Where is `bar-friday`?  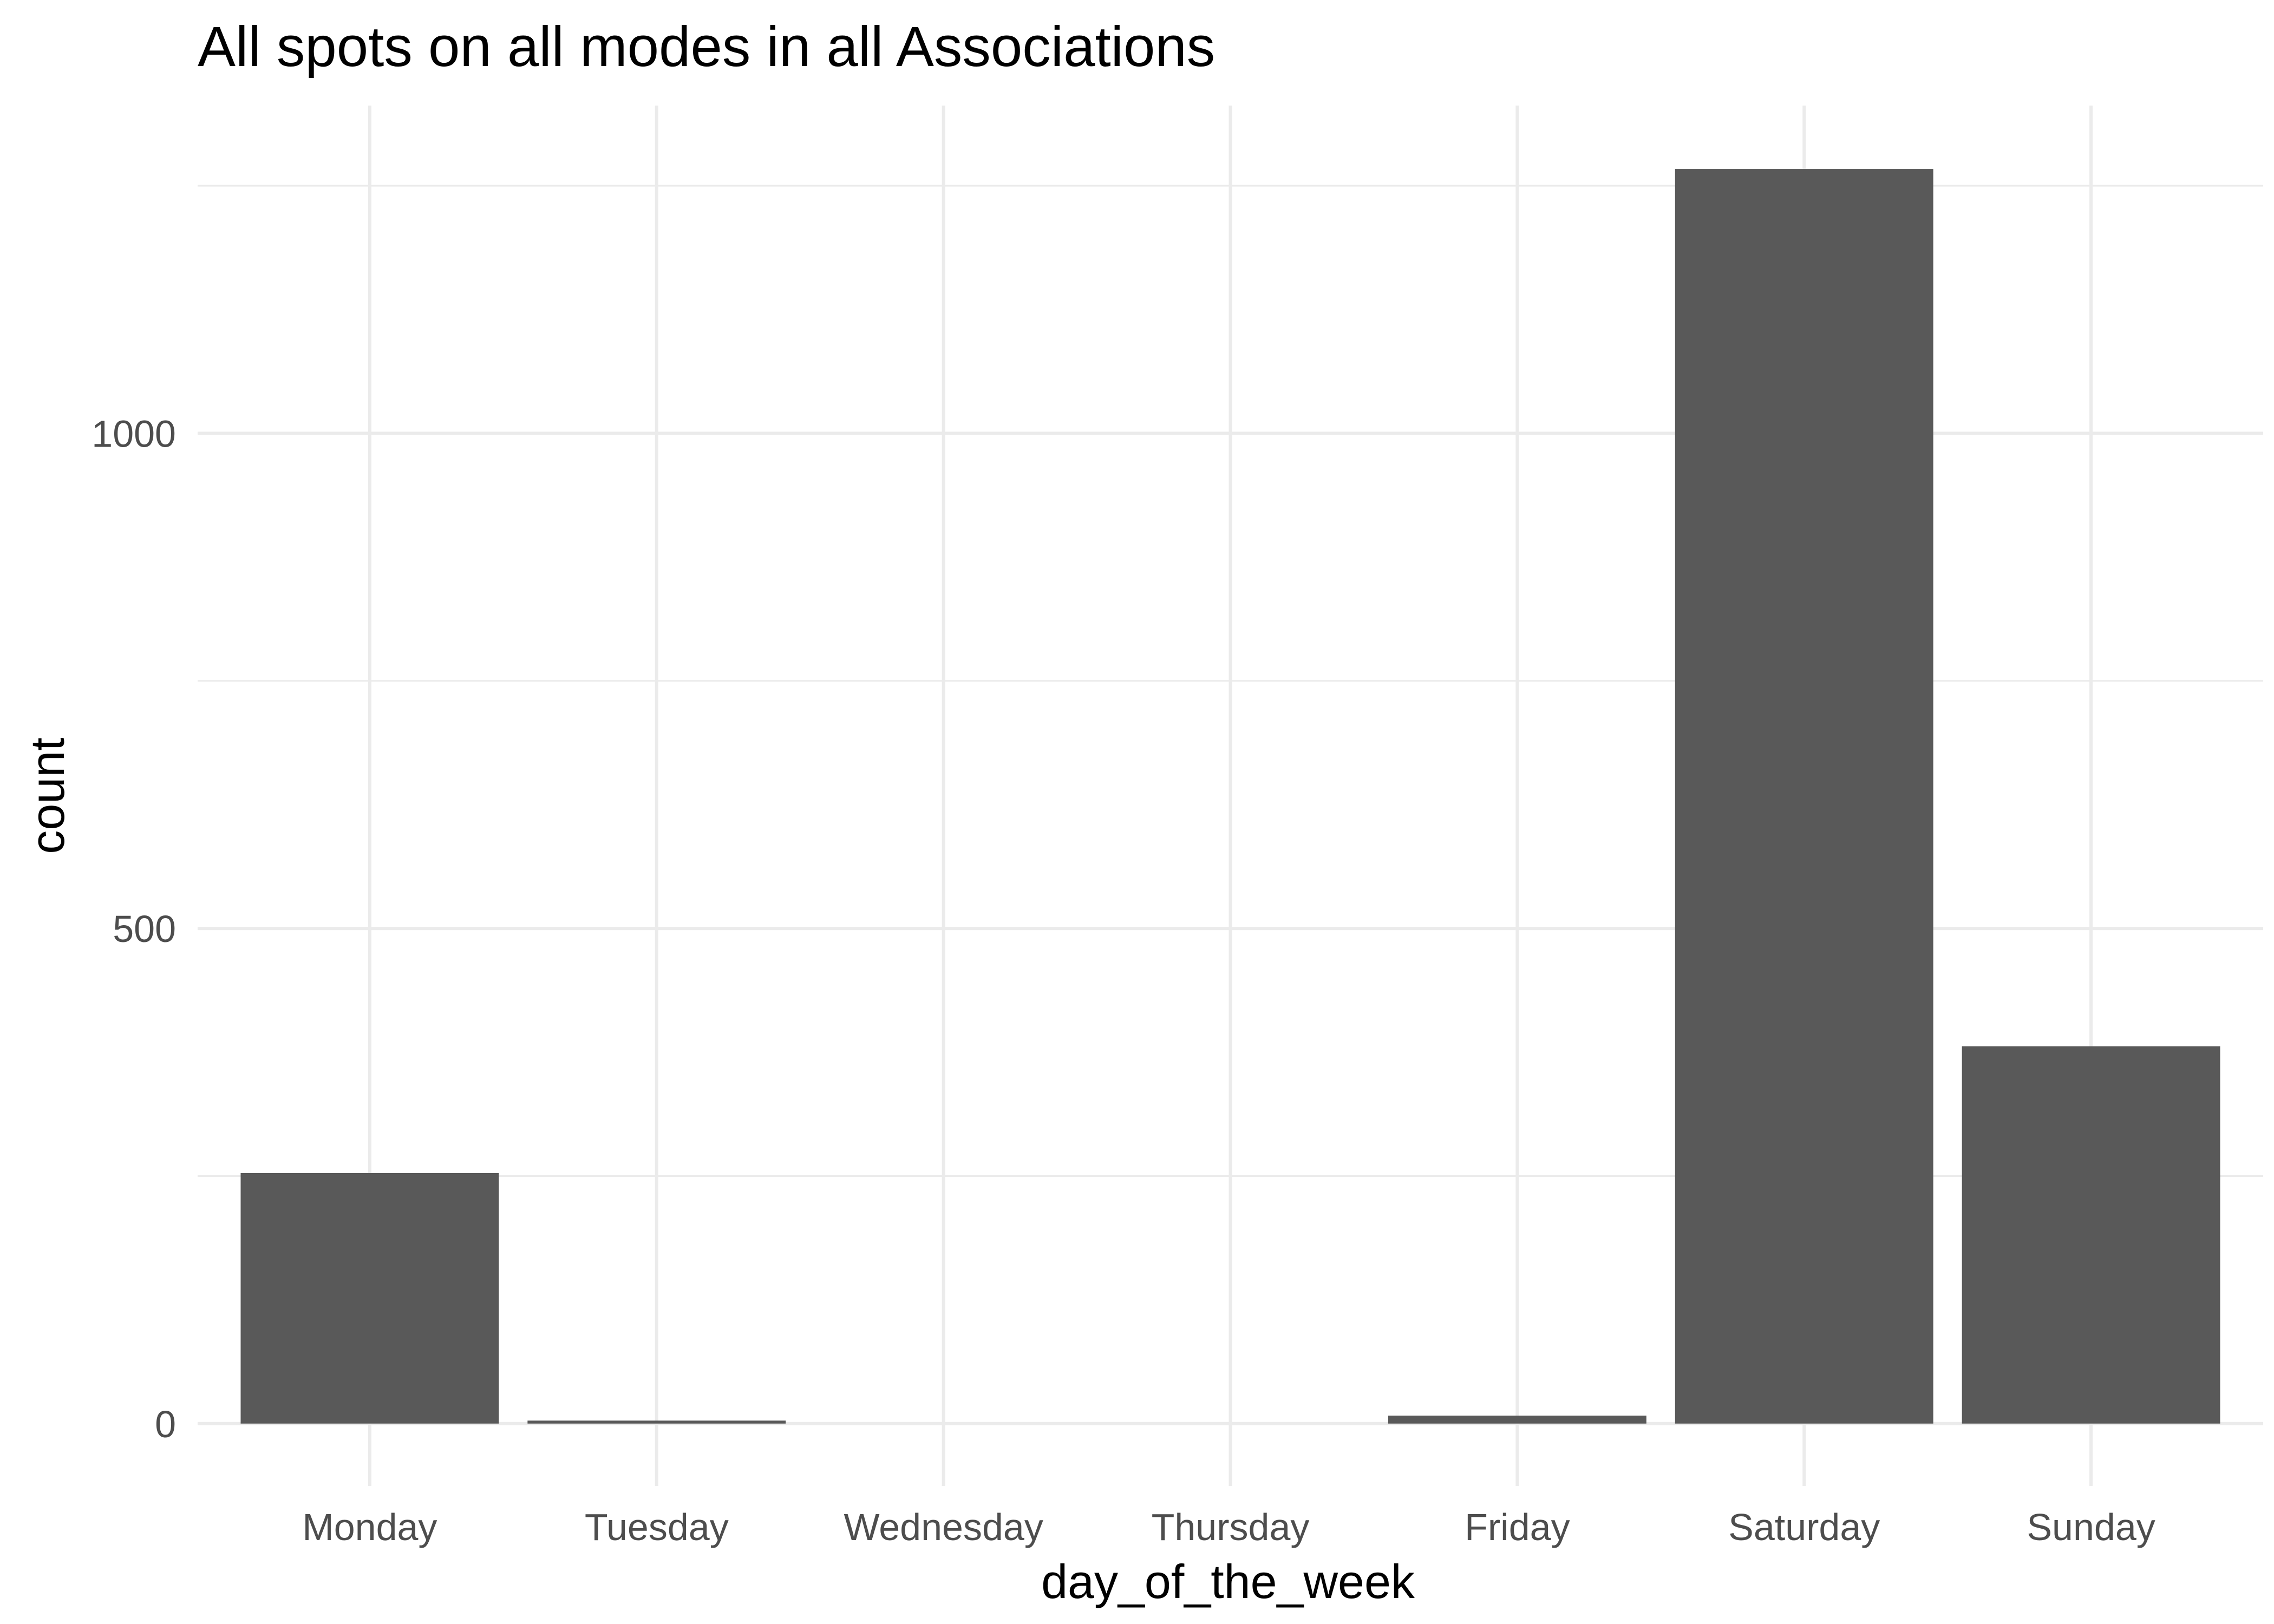 bar-friday is located at coordinates (1517, 1420).